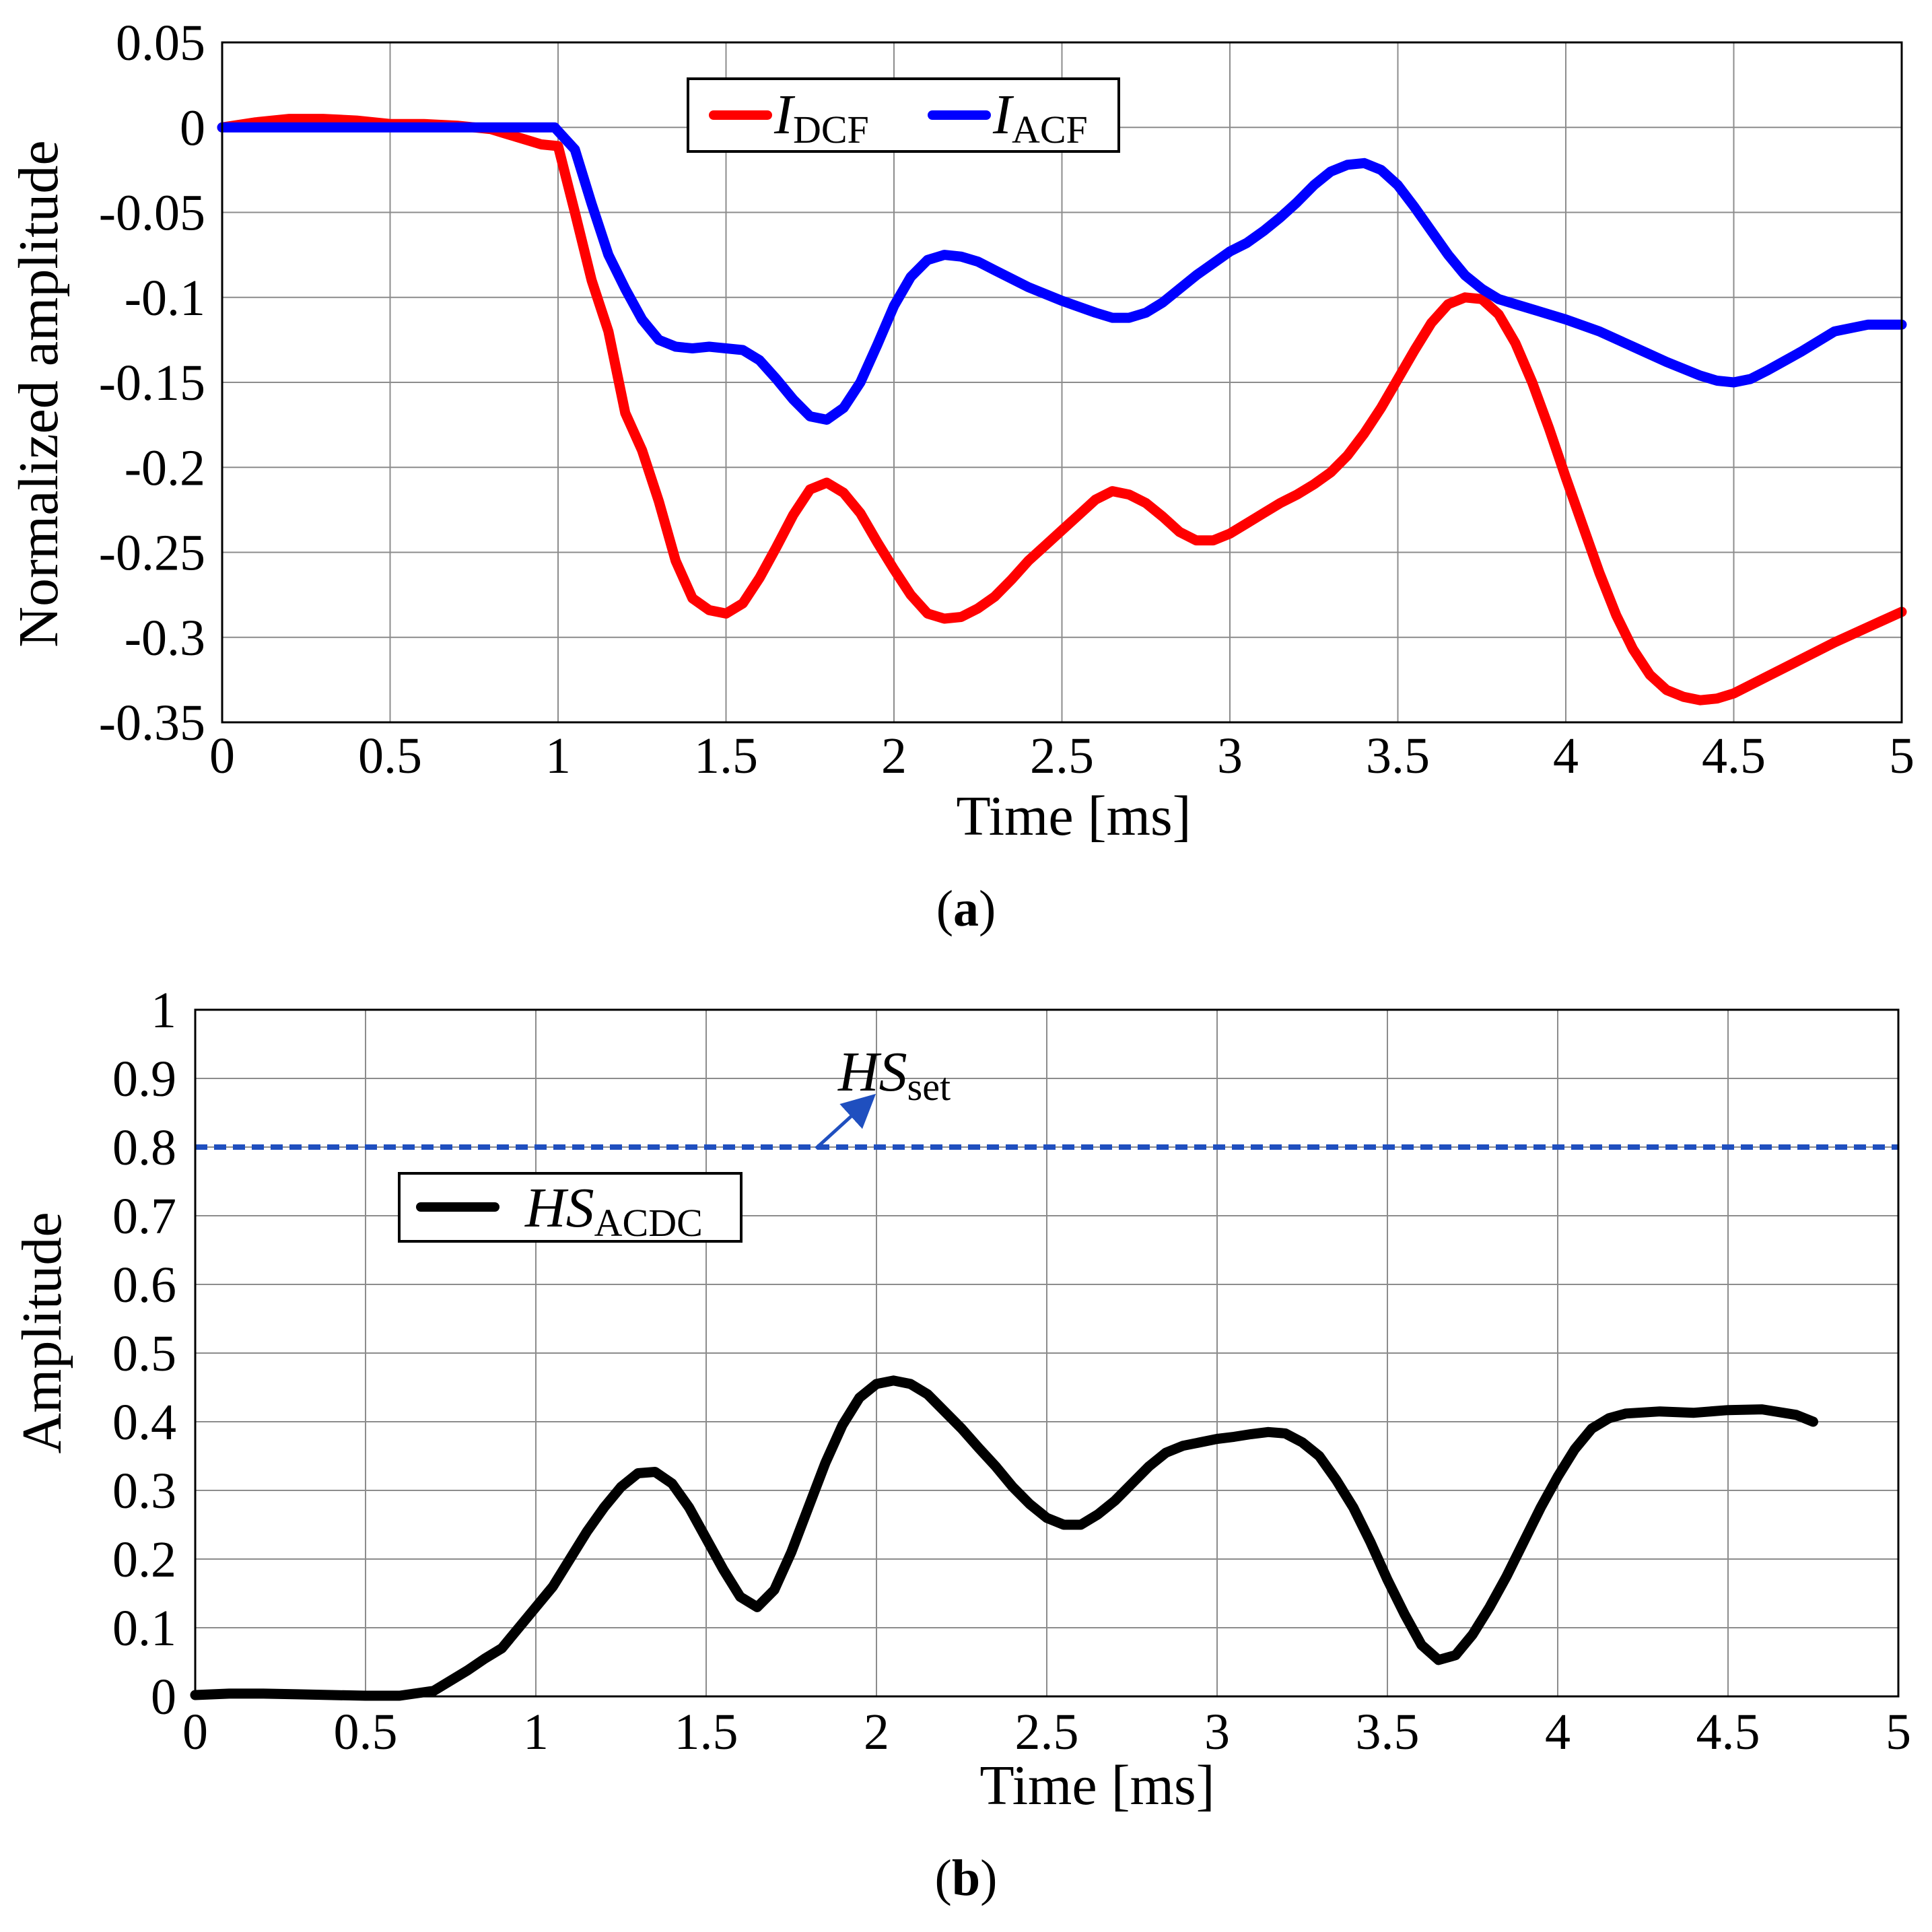  I want to click on chart-b-x-tick-label: 1.5, so click(706, 1732).